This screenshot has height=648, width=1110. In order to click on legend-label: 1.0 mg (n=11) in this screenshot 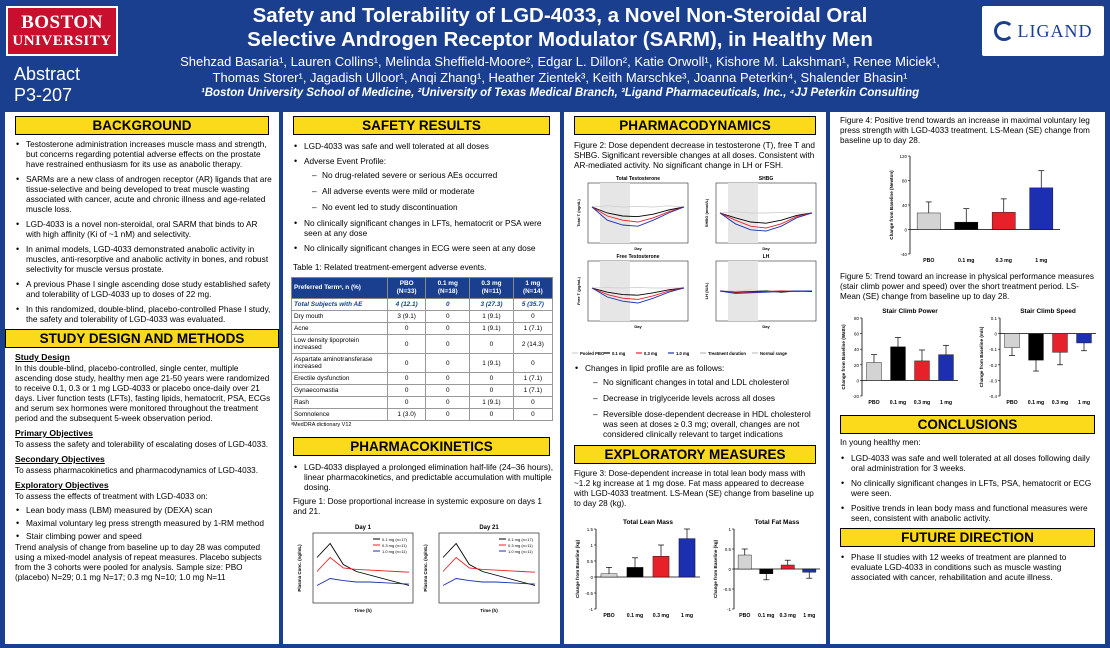, I will do `click(394, 551)`.